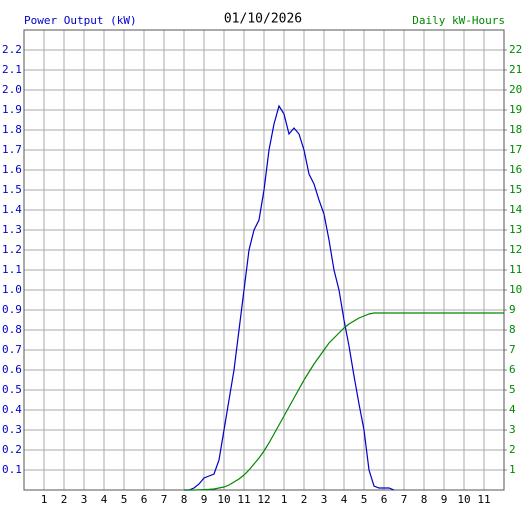 This screenshot has height=510, width=527. What do you see at coordinates (515, 129) in the screenshot?
I see `y2-tick-label: 18` at bounding box center [515, 129].